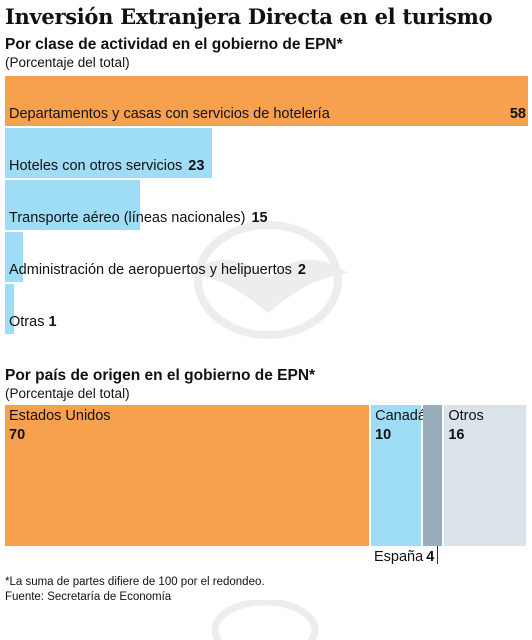 Image resolution: width=532 pixels, height=640 pixels. What do you see at coordinates (400, 416) in the screenshot?
I see `country-name-1: Canadá` at bounding box center [400, 416].